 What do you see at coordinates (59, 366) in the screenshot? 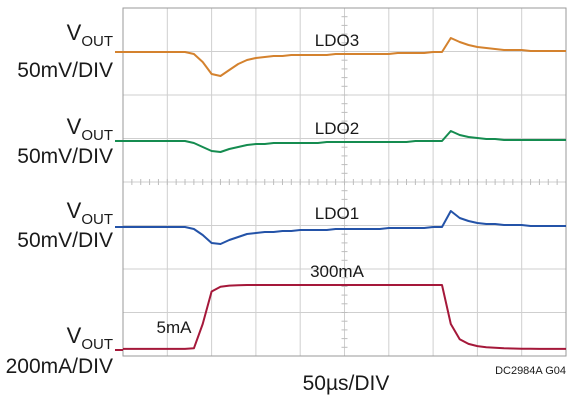
I see `ch4-scale: 200mA/DIV` at bounding box center [59, 366].